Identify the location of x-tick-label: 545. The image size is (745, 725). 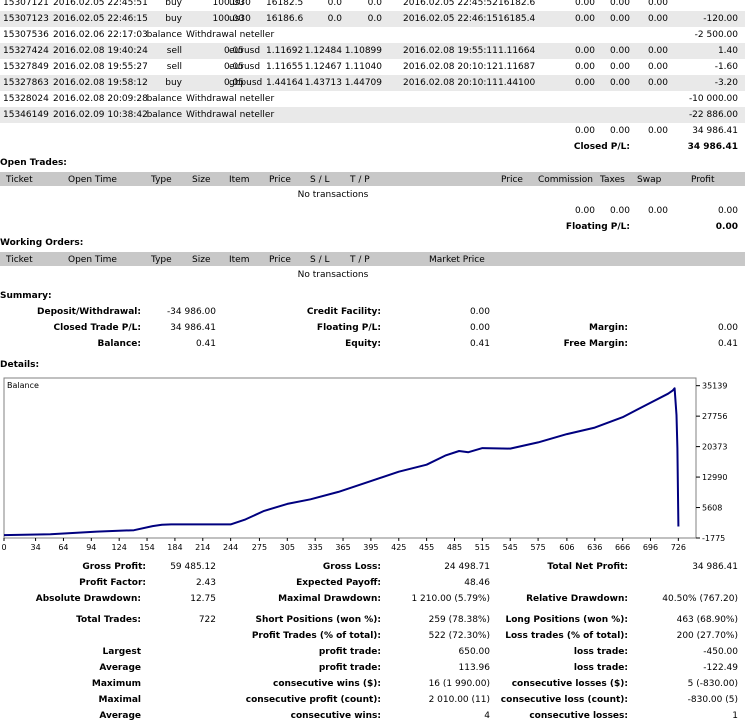
(510, 547).